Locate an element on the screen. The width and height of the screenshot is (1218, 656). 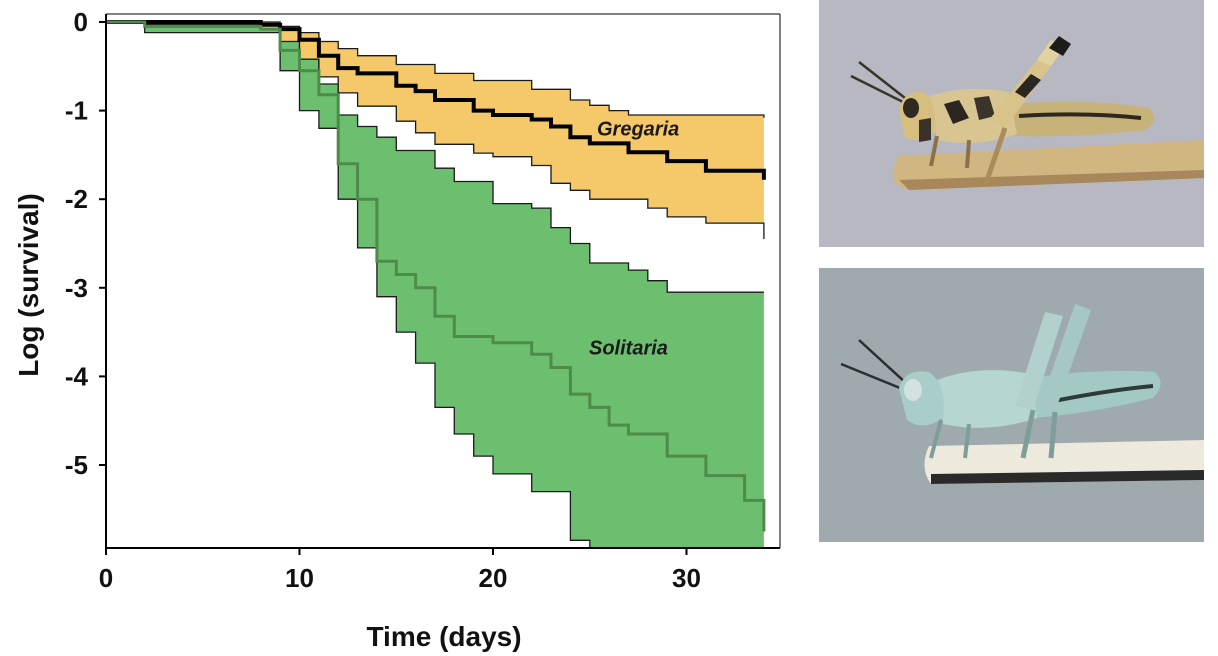
x-axis-label: Time (days) is located at coordinates (443, 636).